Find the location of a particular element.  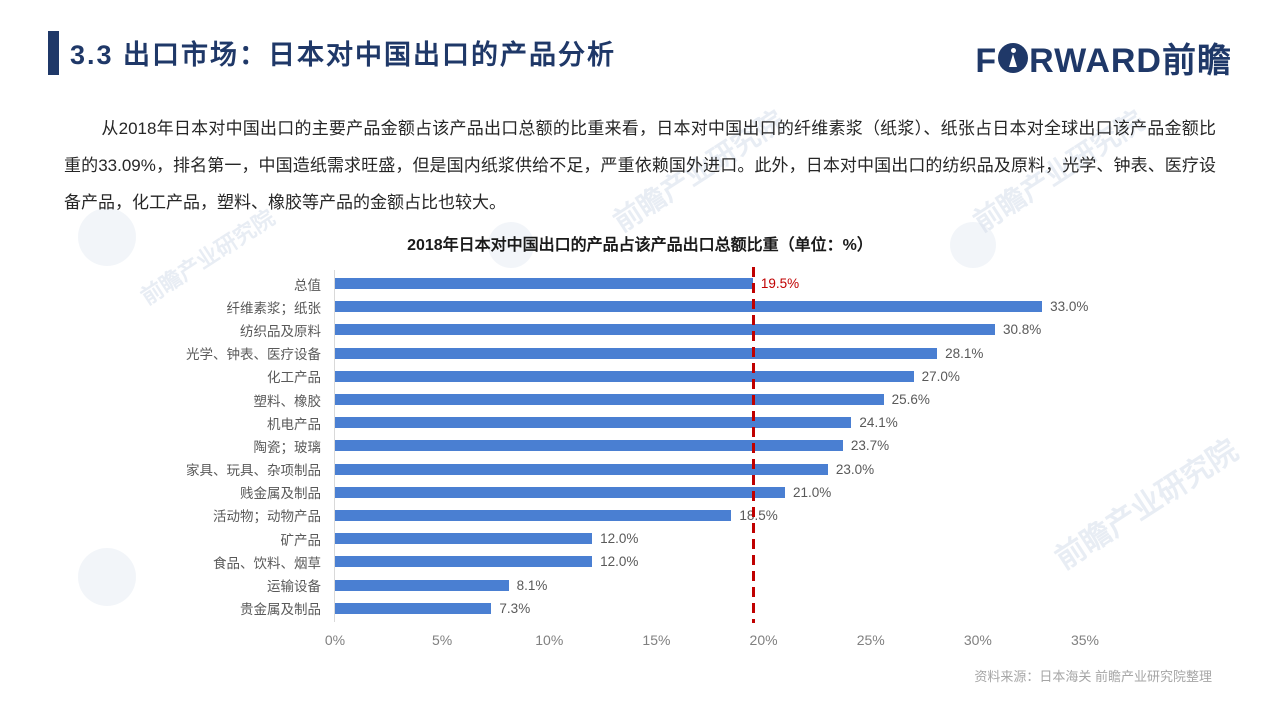

chart-row: 塑料、橡胶 25.6% is located at coordinates (640, 399).